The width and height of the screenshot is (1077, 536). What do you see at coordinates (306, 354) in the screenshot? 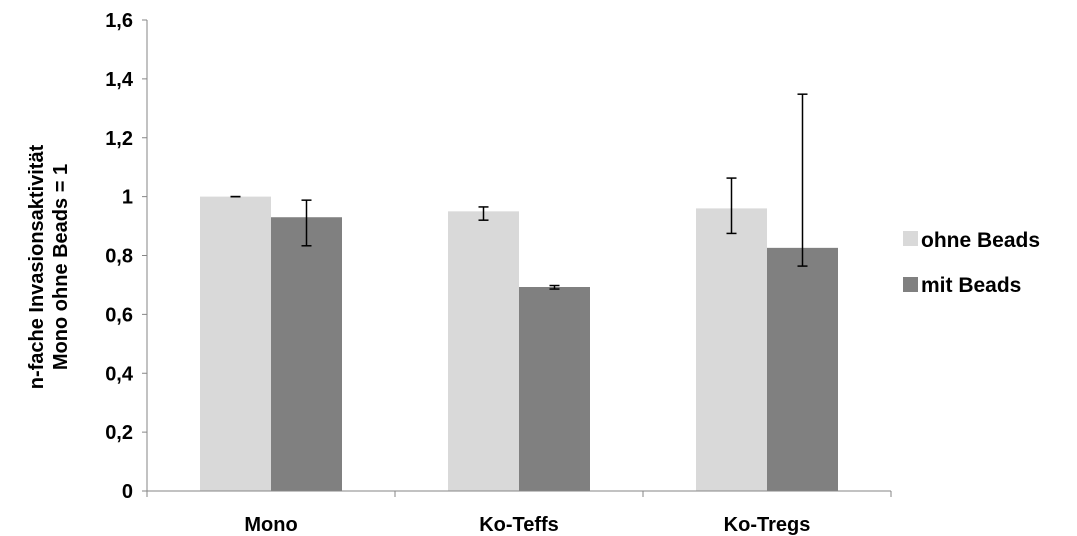
I see `bar-mit-beads-mono` at bounding box center [306, 354].